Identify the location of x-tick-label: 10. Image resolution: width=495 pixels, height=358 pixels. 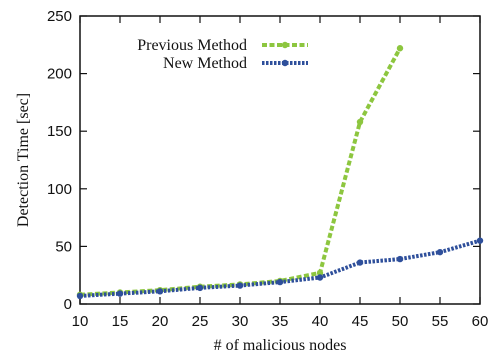
(80, 321).